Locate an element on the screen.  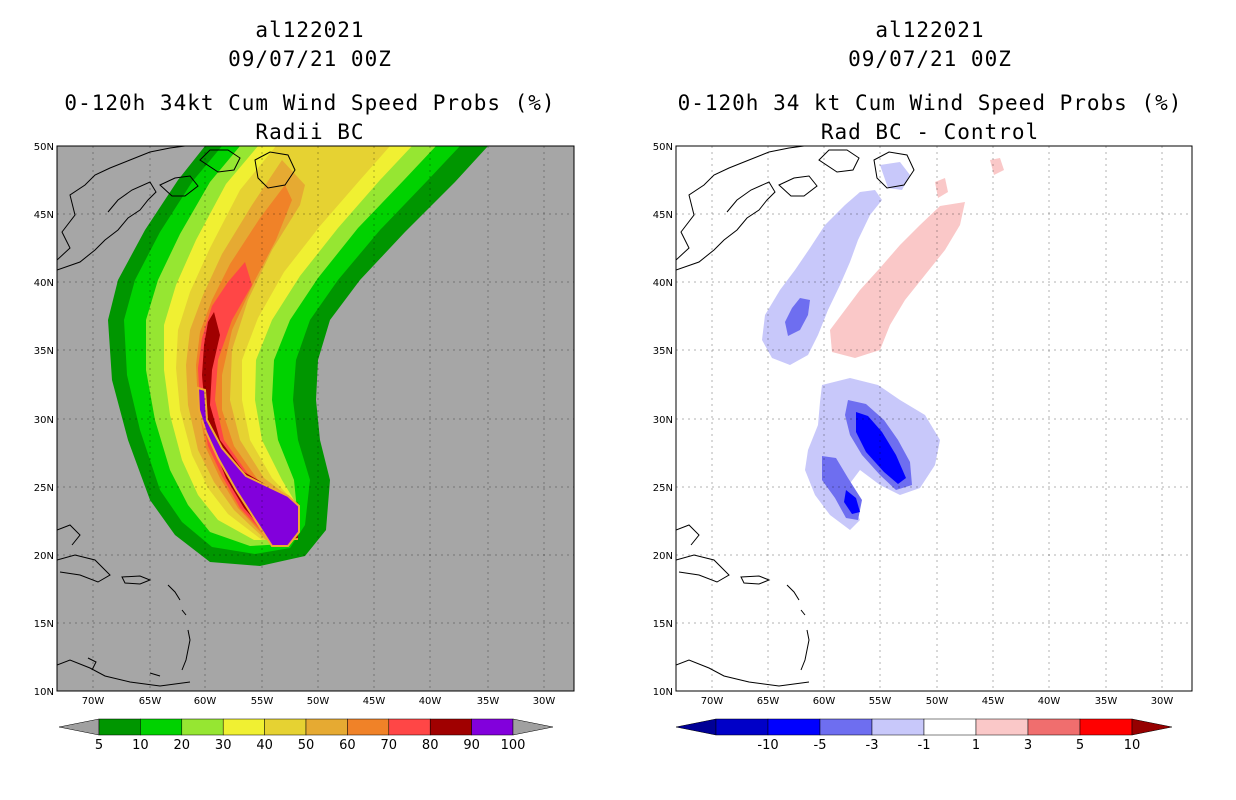
right-coastlines is located at coordinates (795, 416).